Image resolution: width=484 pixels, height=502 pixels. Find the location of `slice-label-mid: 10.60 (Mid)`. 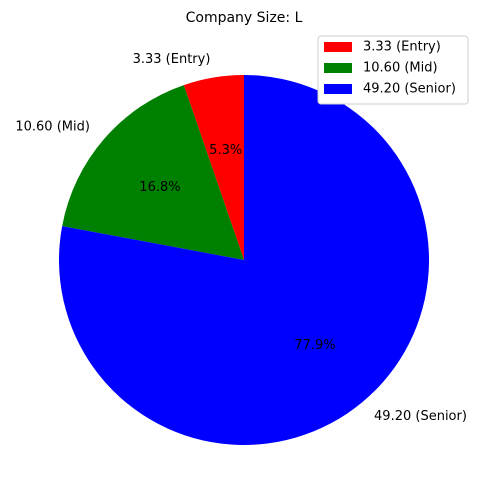

slice-label-mid: 10.60 (Mid) is located at coordinates (52, 127).